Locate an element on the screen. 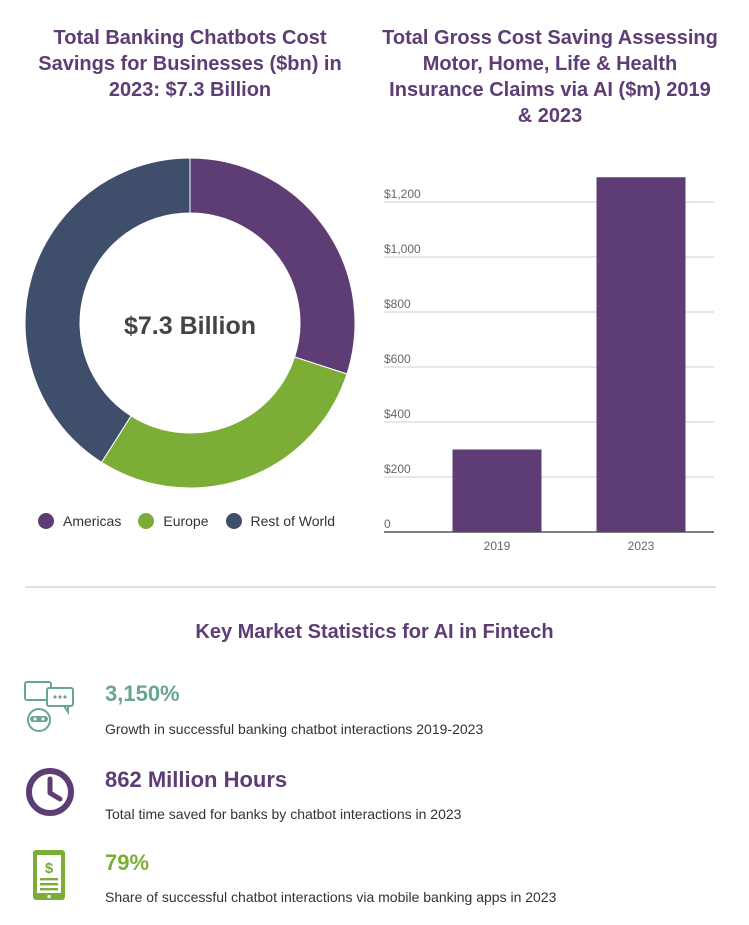 This screenshot has width=749, height=925. legend-dot-europe is located at coordinates (146, 521).